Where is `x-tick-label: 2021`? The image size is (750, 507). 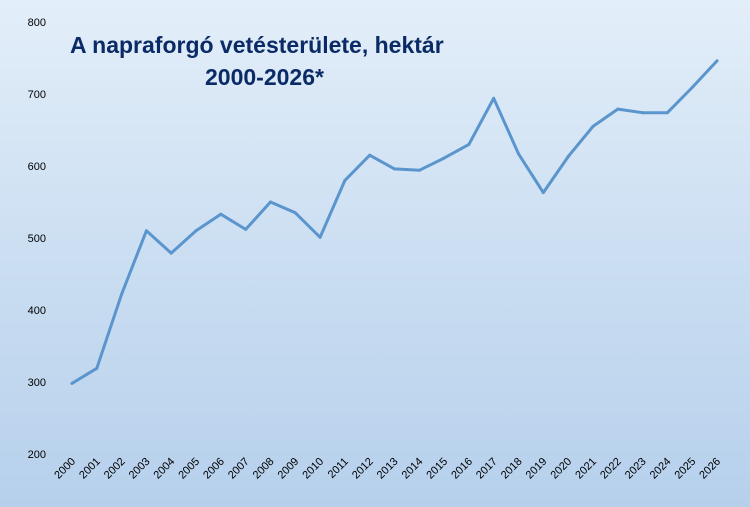
x-tick-label: 2021 is located at coordinates (586, 469).